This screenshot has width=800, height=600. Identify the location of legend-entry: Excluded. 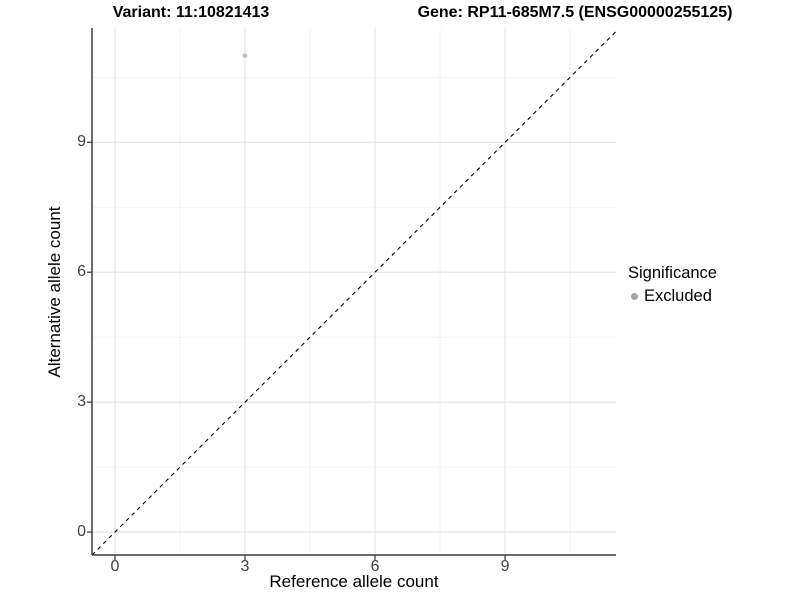
(672, 296).